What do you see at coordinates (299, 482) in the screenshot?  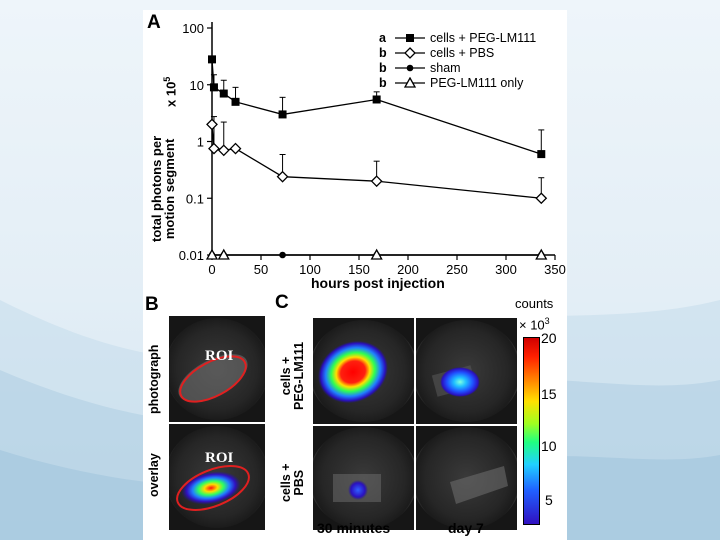 I see `row-label-cells-pbs-line2: PBS` at bounding box center [299, 482].